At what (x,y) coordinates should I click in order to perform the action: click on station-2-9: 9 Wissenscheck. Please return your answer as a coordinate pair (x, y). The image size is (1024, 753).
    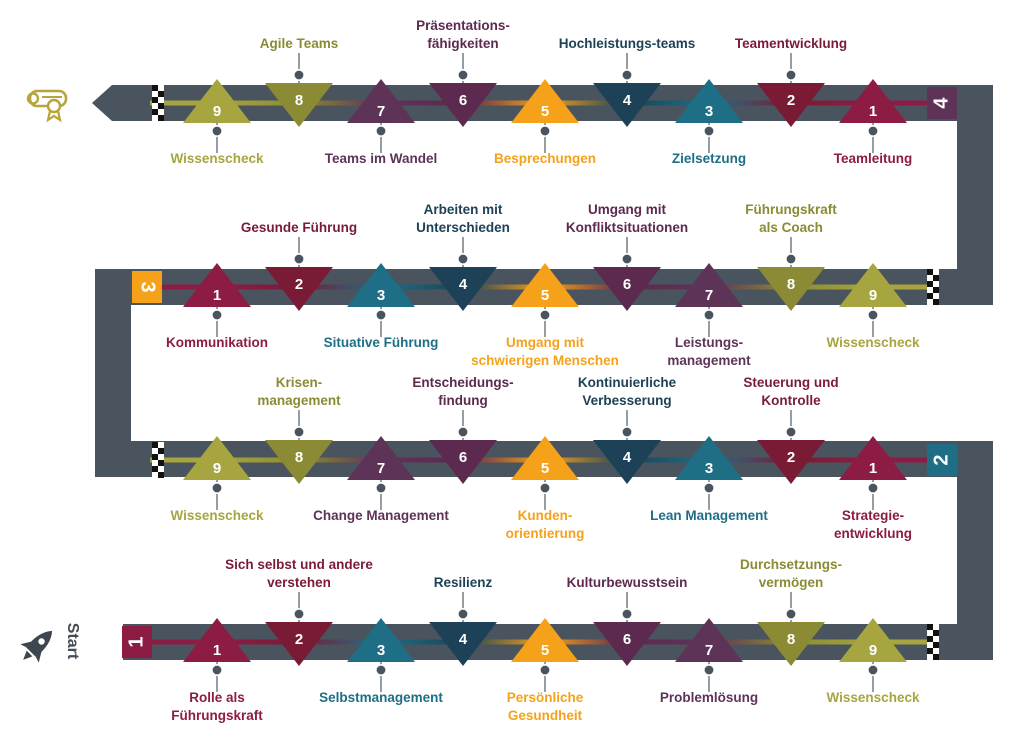
    Looking at the image, I should click on (217, 479).